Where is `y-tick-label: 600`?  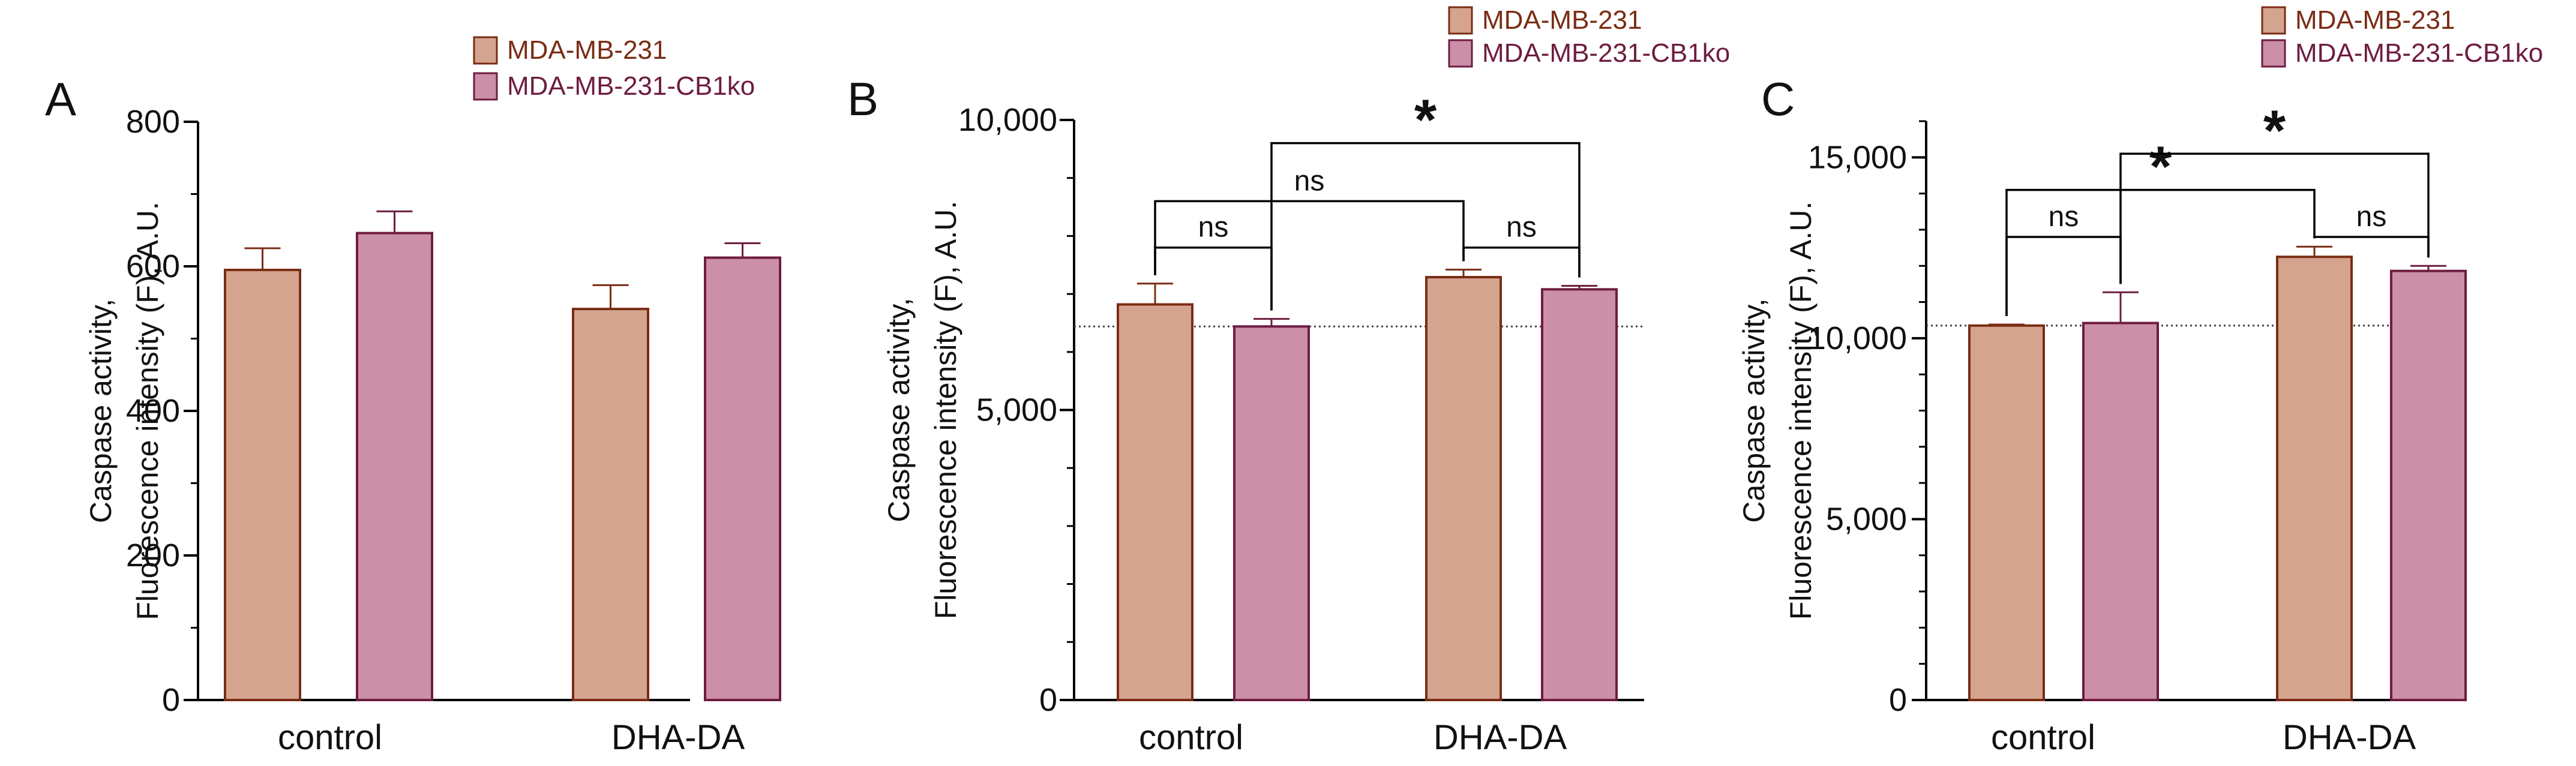
y-tick-label: 600 is located at coordinates (153, 266).